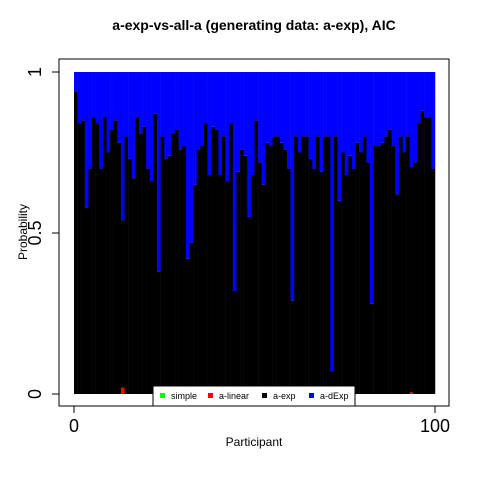 Image resolution: width=480 pixels, height=480 pixels. Describe the element at coordinates (74, 426) in the screenshot. I see `x-tick-label: 0` at that location.